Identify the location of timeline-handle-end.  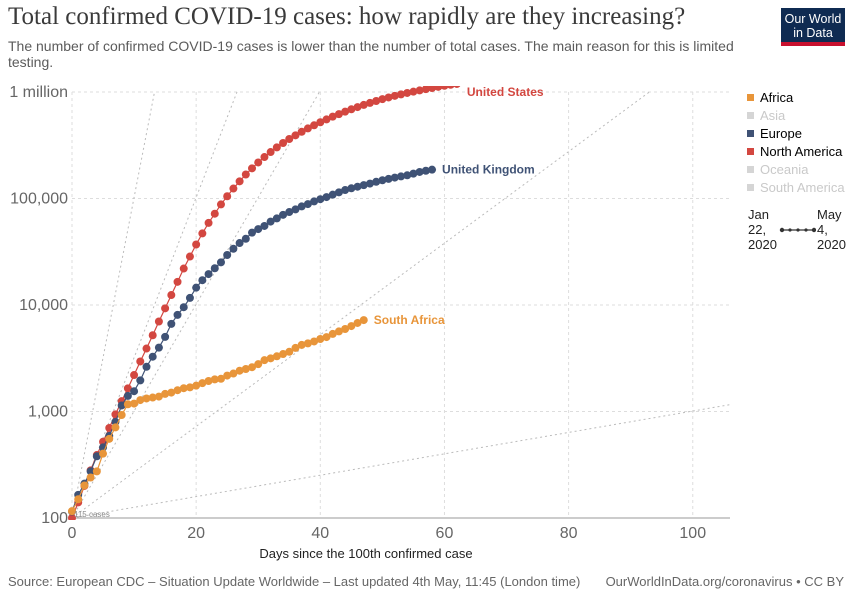
(813, 230).